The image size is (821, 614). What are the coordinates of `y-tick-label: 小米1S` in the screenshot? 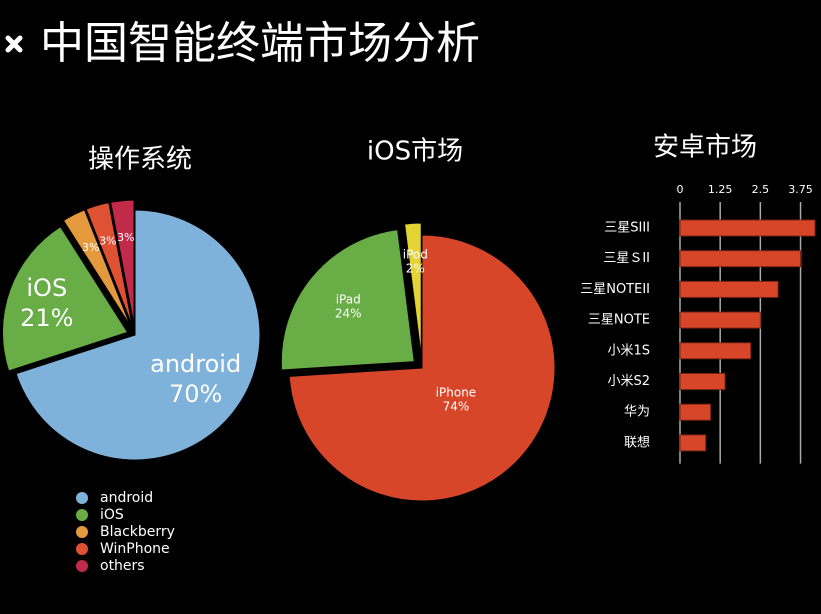 It's located at (628, 350).